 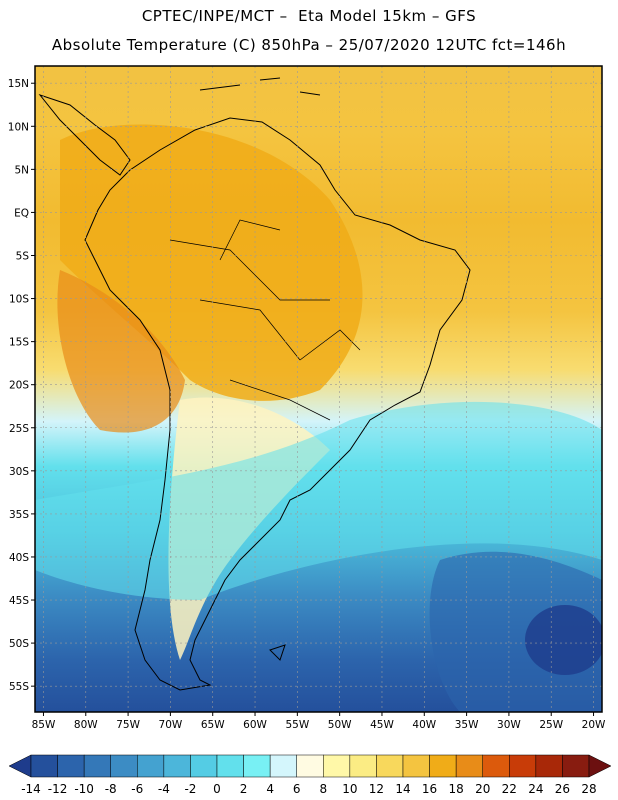 I want to click on colorbar-label: 14, so click(x=402, y=789).